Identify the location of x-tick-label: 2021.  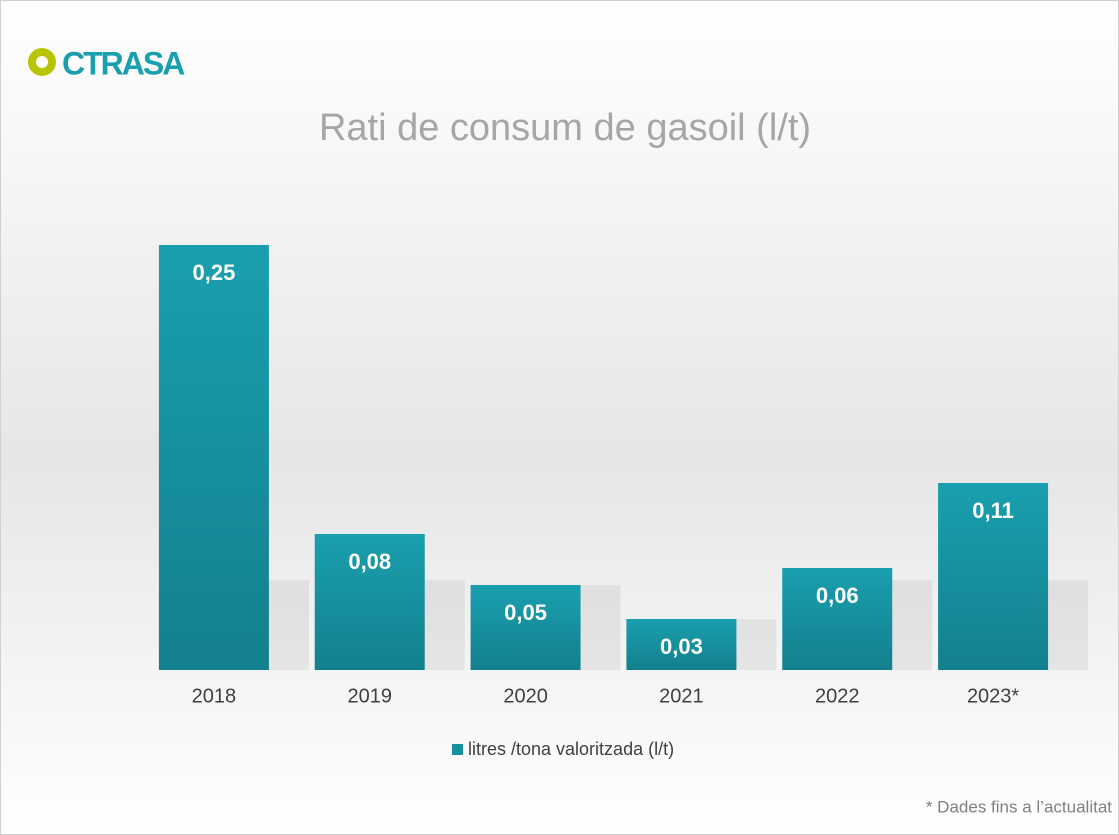
(681, 696).